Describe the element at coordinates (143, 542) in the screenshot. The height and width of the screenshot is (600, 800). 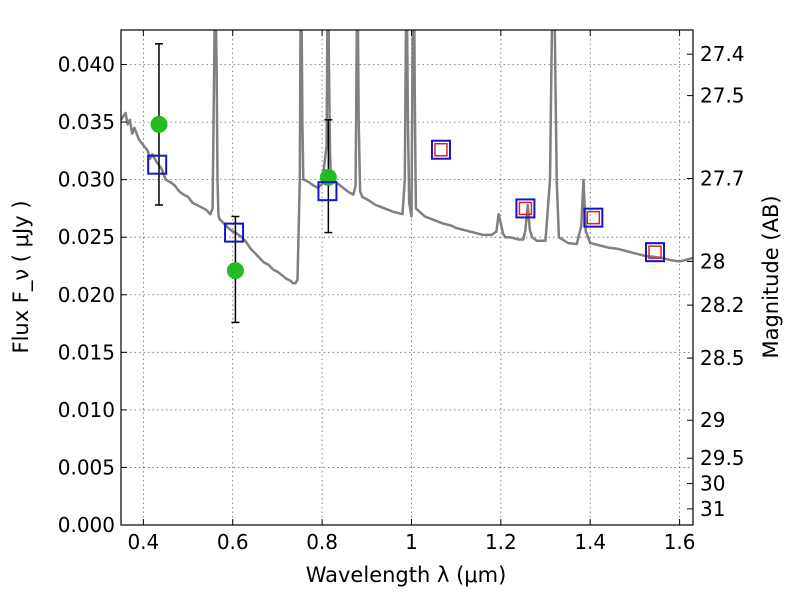
I see `x-tick-label: 0.4` at that location.